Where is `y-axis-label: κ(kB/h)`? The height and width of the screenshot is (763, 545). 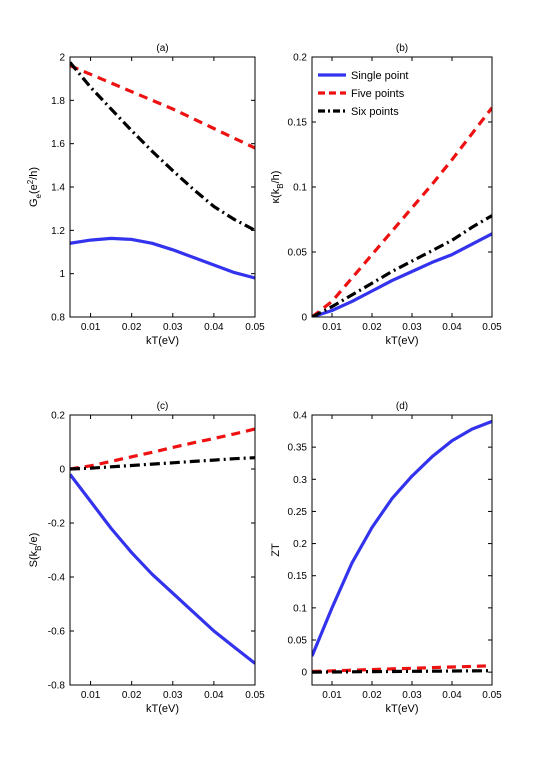 y-axis-label: κ(kB/h) is located at coordinates (277, 187).